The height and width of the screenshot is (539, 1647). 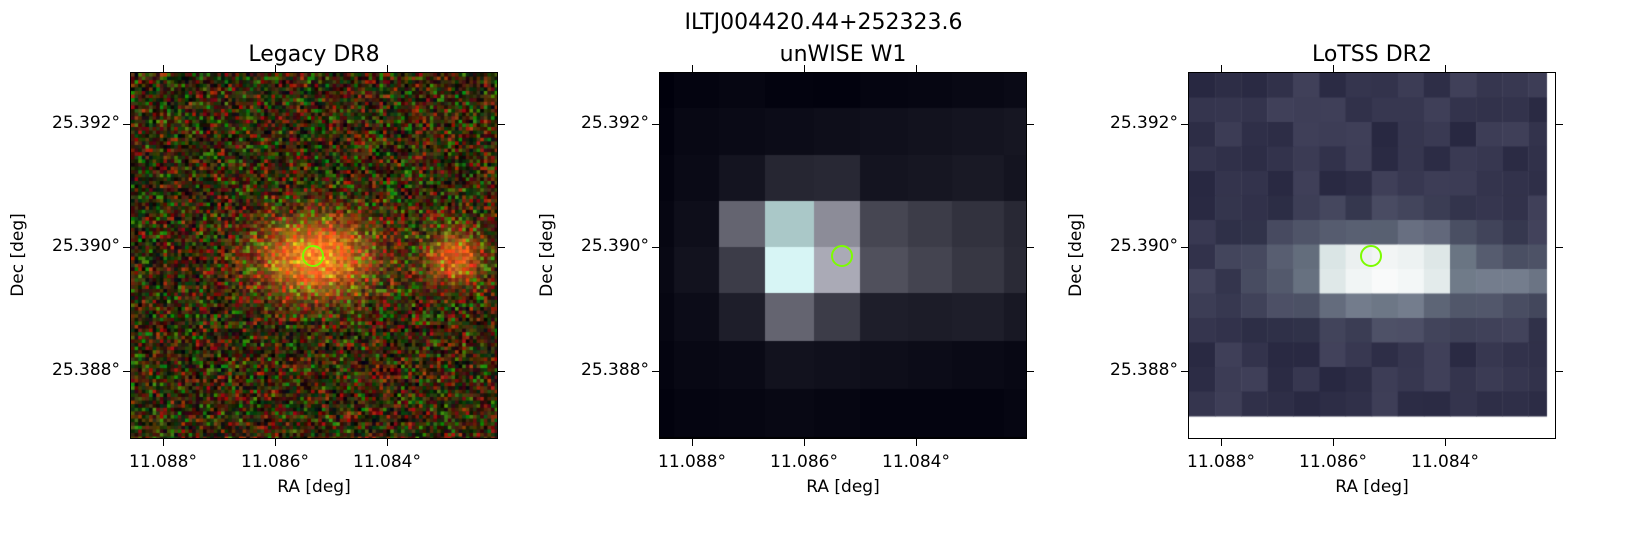 I want to click on panel-title-lotss: LoTSS DR2, so click(x=1372, y=54).